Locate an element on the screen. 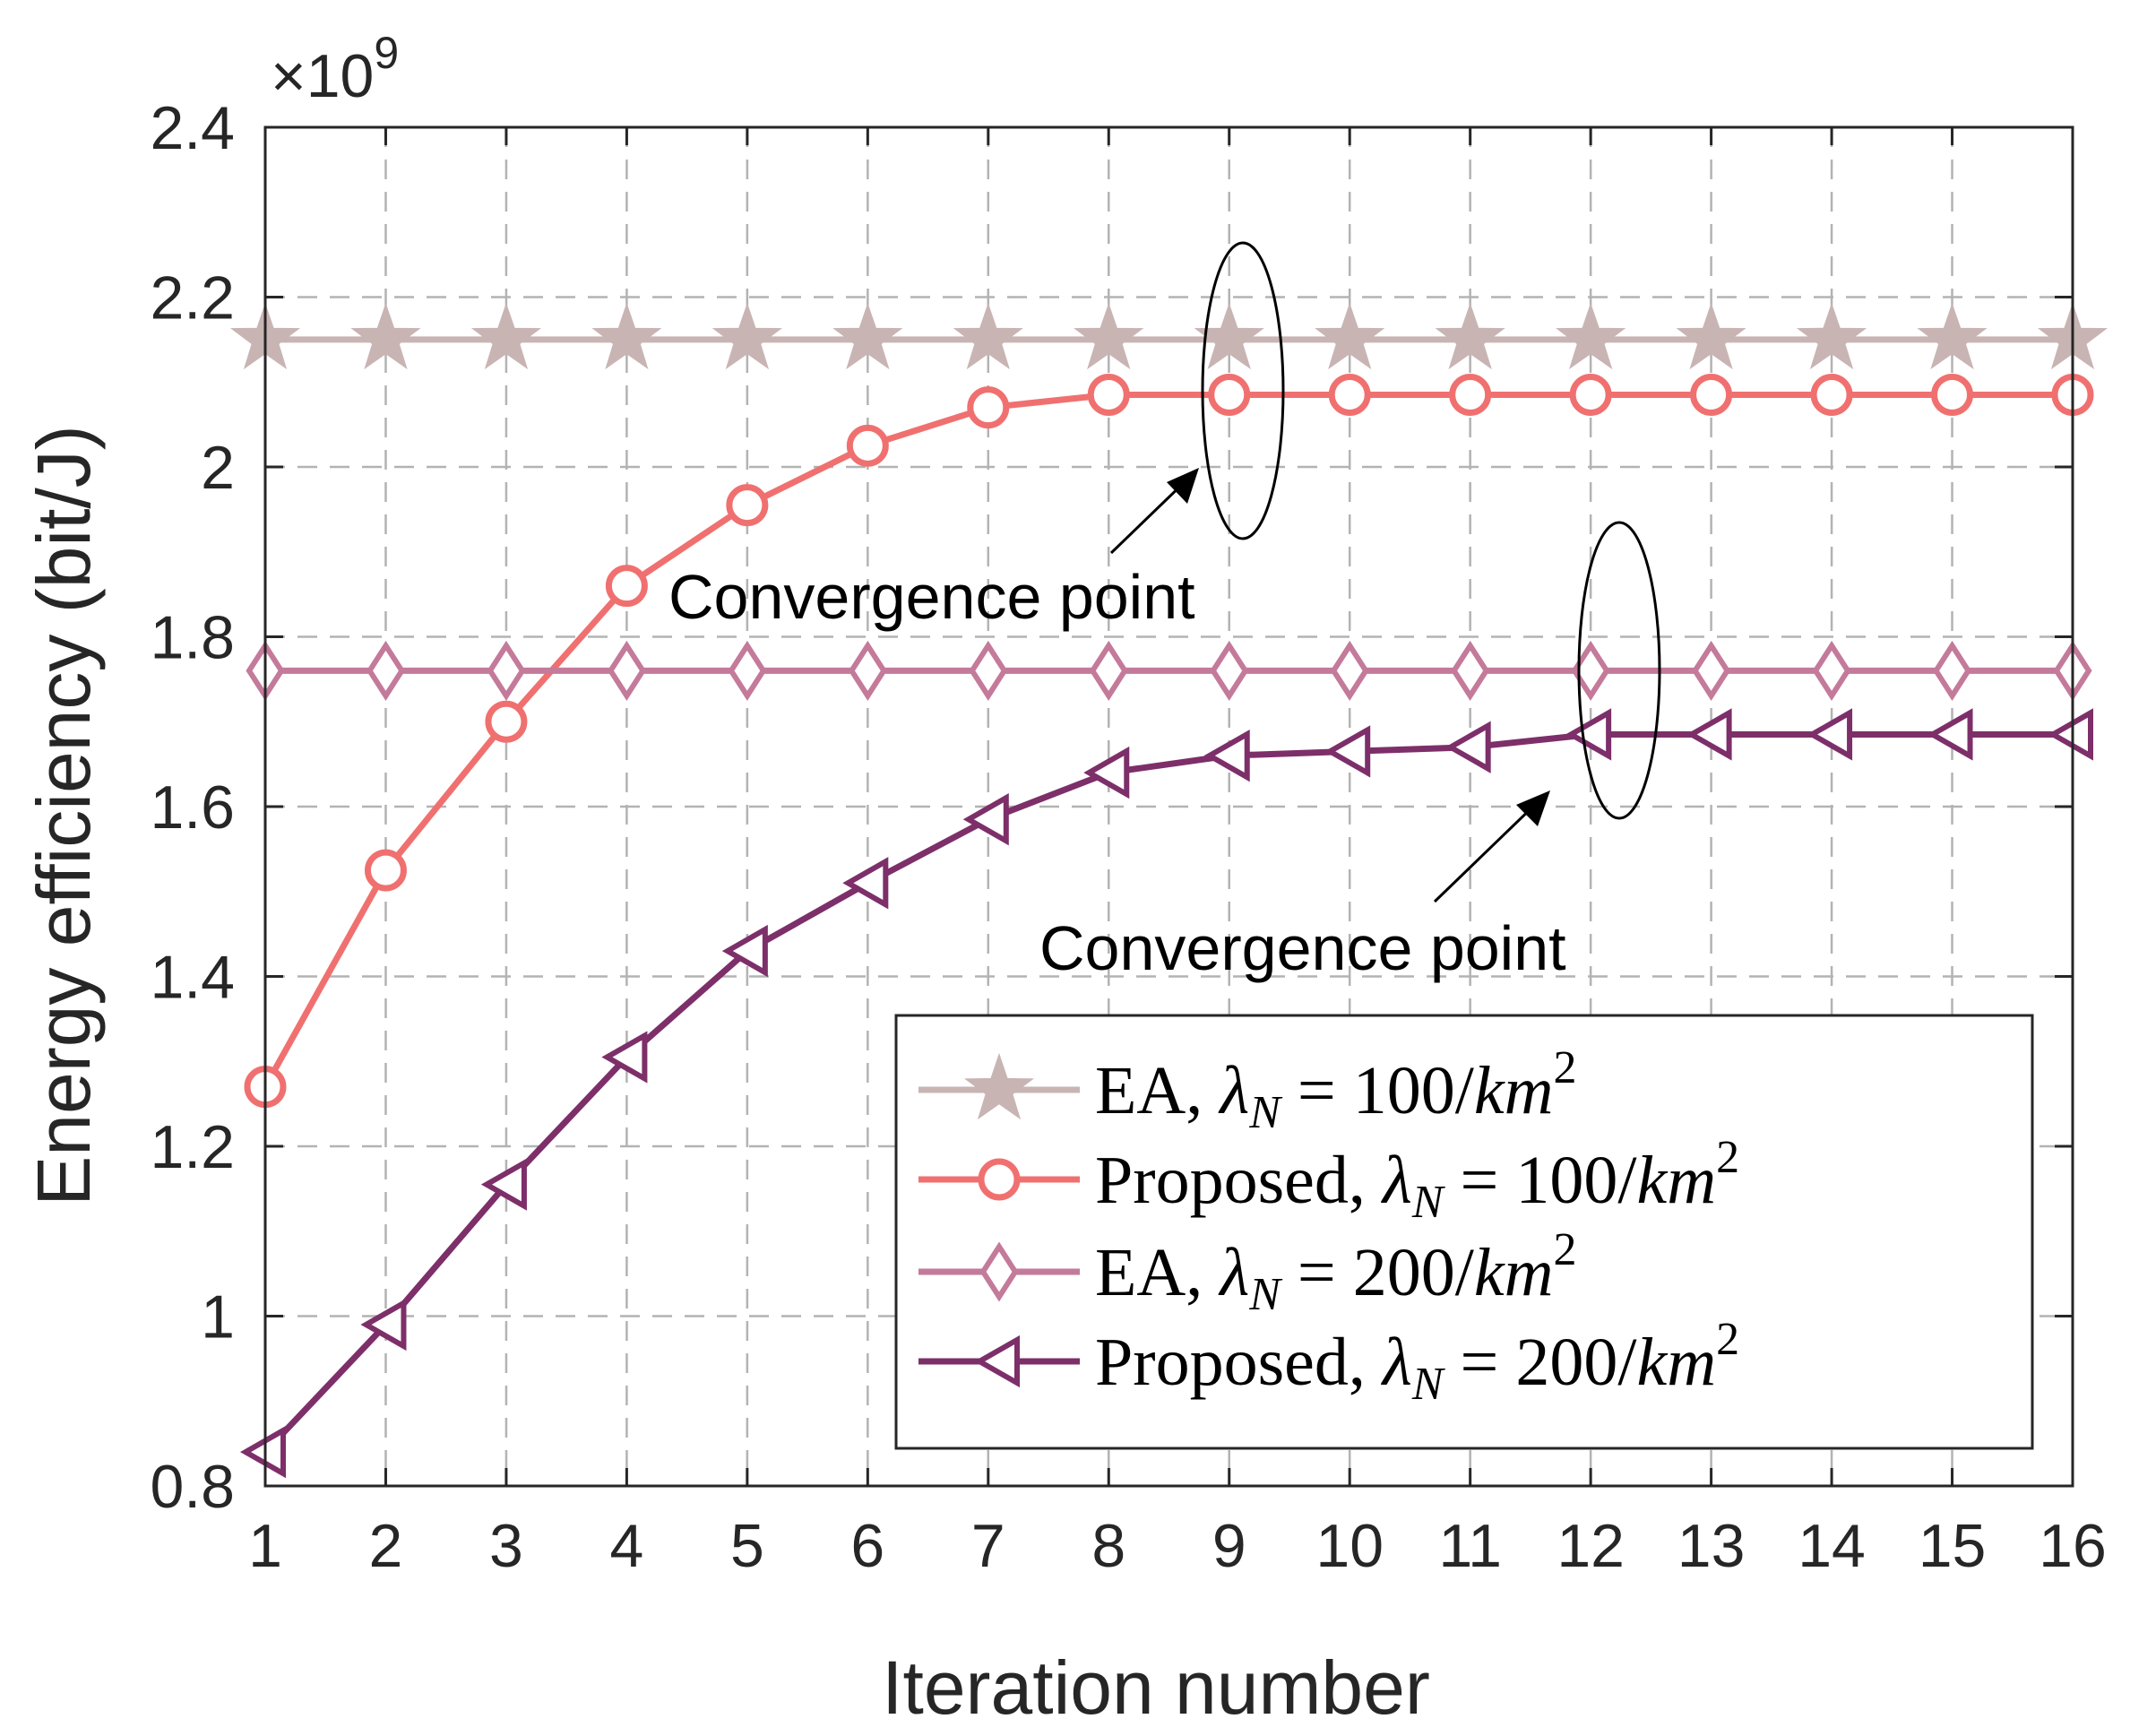 Image resolution: width=2130 pixels, height=1736 pixels. legend-label-4: Proposed, λN = 200/km2 is located at coordinates (1417, 1362).